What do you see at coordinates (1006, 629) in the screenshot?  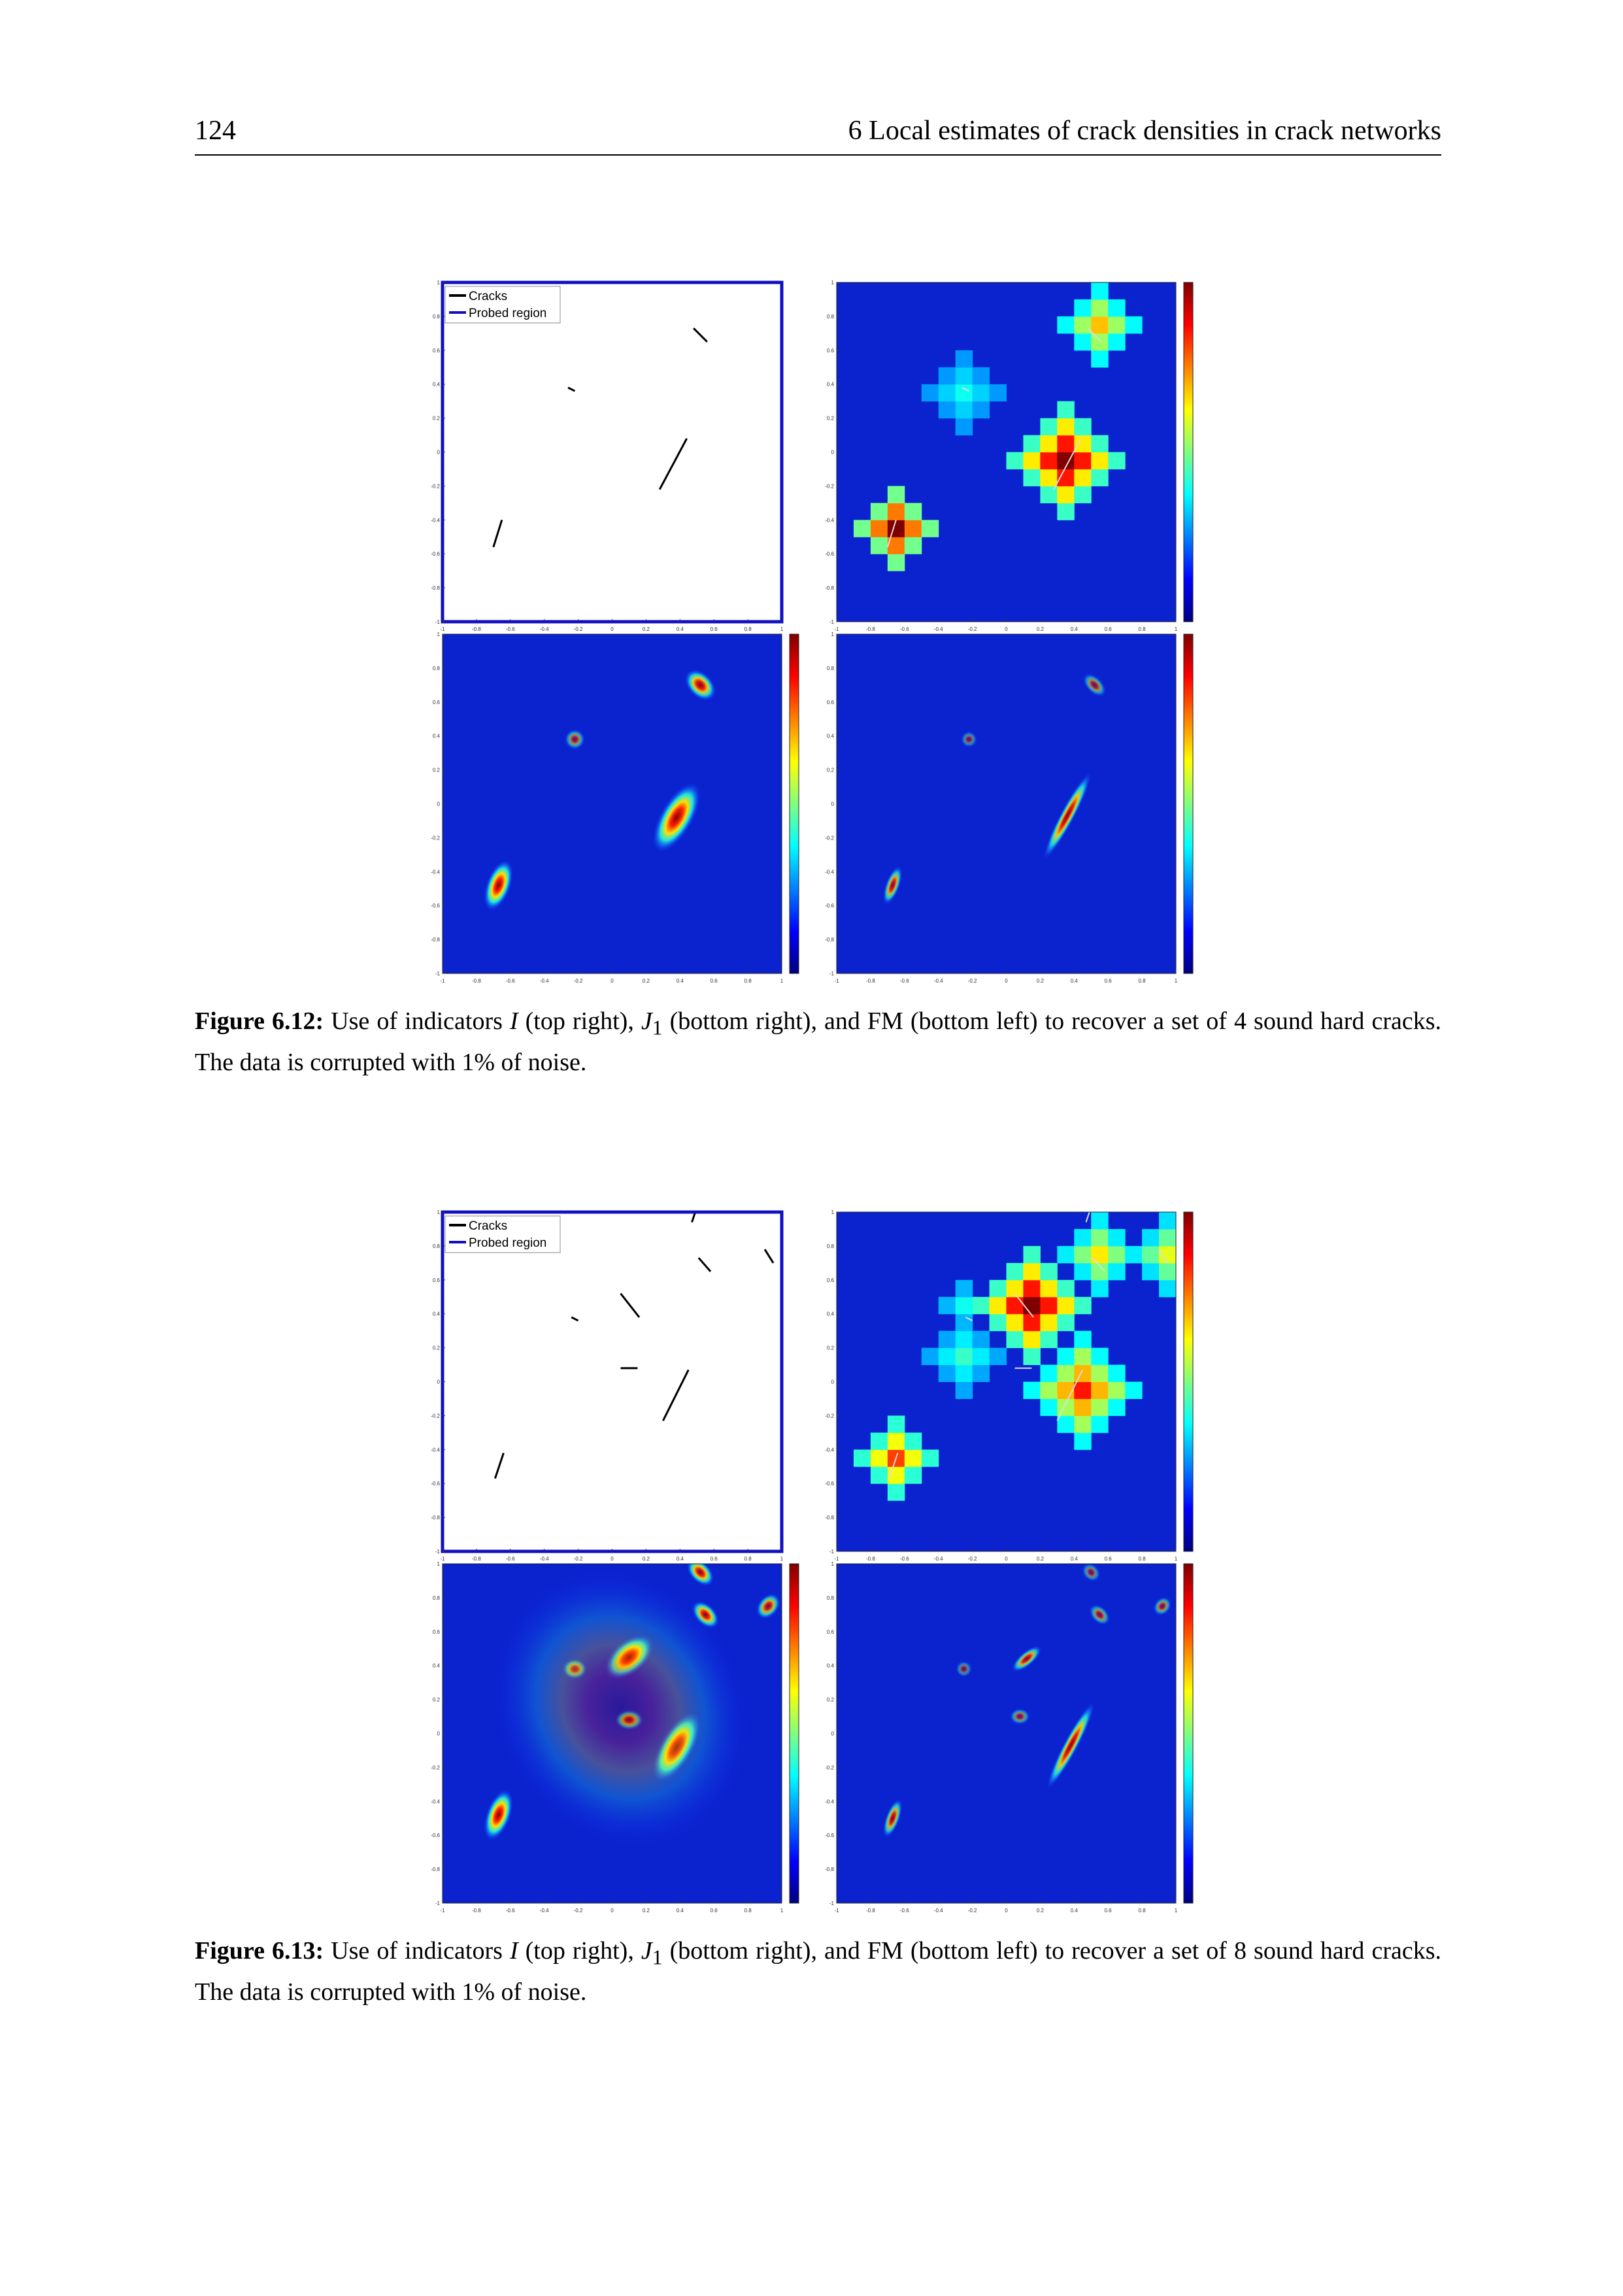 I see `x-tick-label: 0` at bounding box center [1006, 629].